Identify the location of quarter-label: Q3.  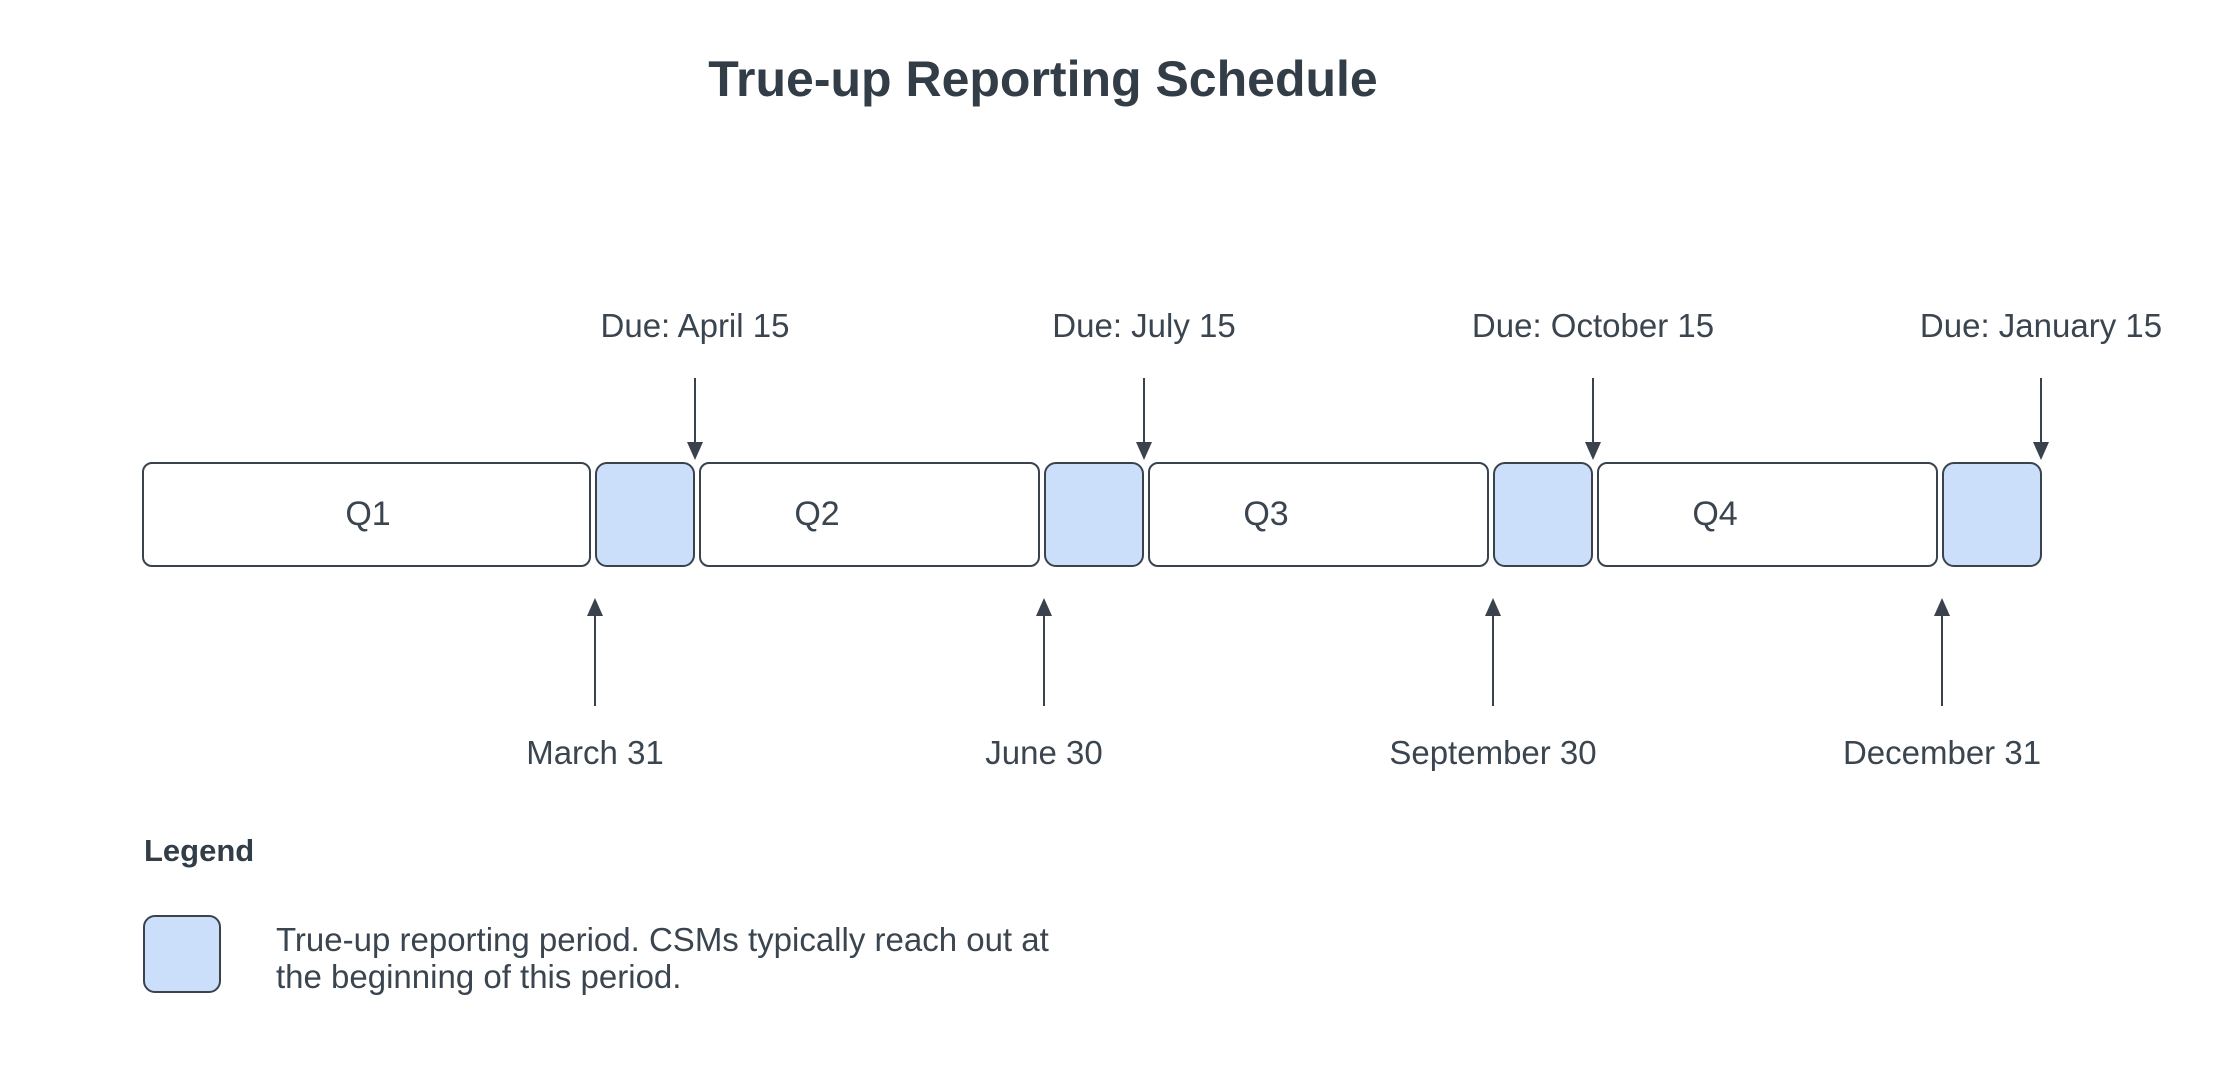
(1266, 514).